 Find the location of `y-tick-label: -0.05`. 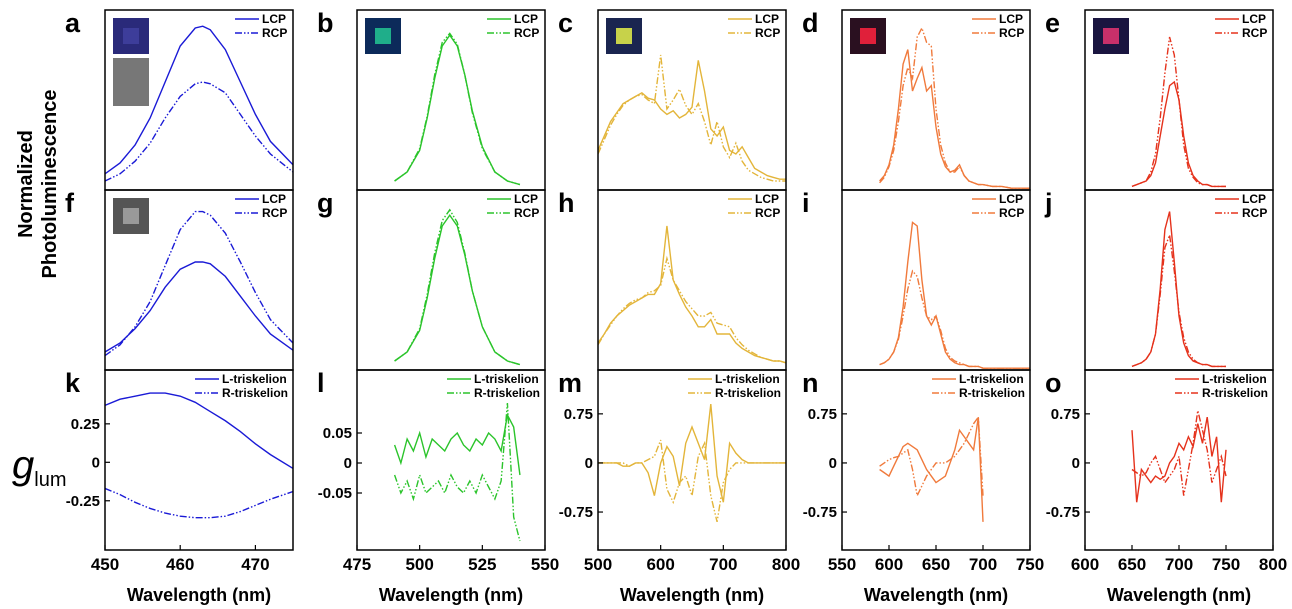

y-tick-label: -0.05 is located at coordinates (335, 493).